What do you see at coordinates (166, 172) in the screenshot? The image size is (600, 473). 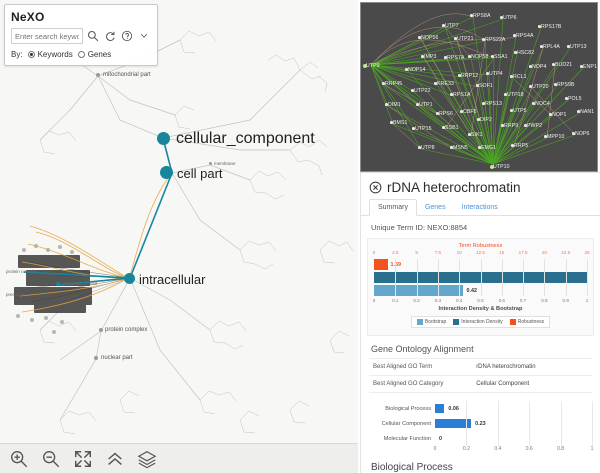 I see `graph-node-cell-part` at bounding box center [166, 172].